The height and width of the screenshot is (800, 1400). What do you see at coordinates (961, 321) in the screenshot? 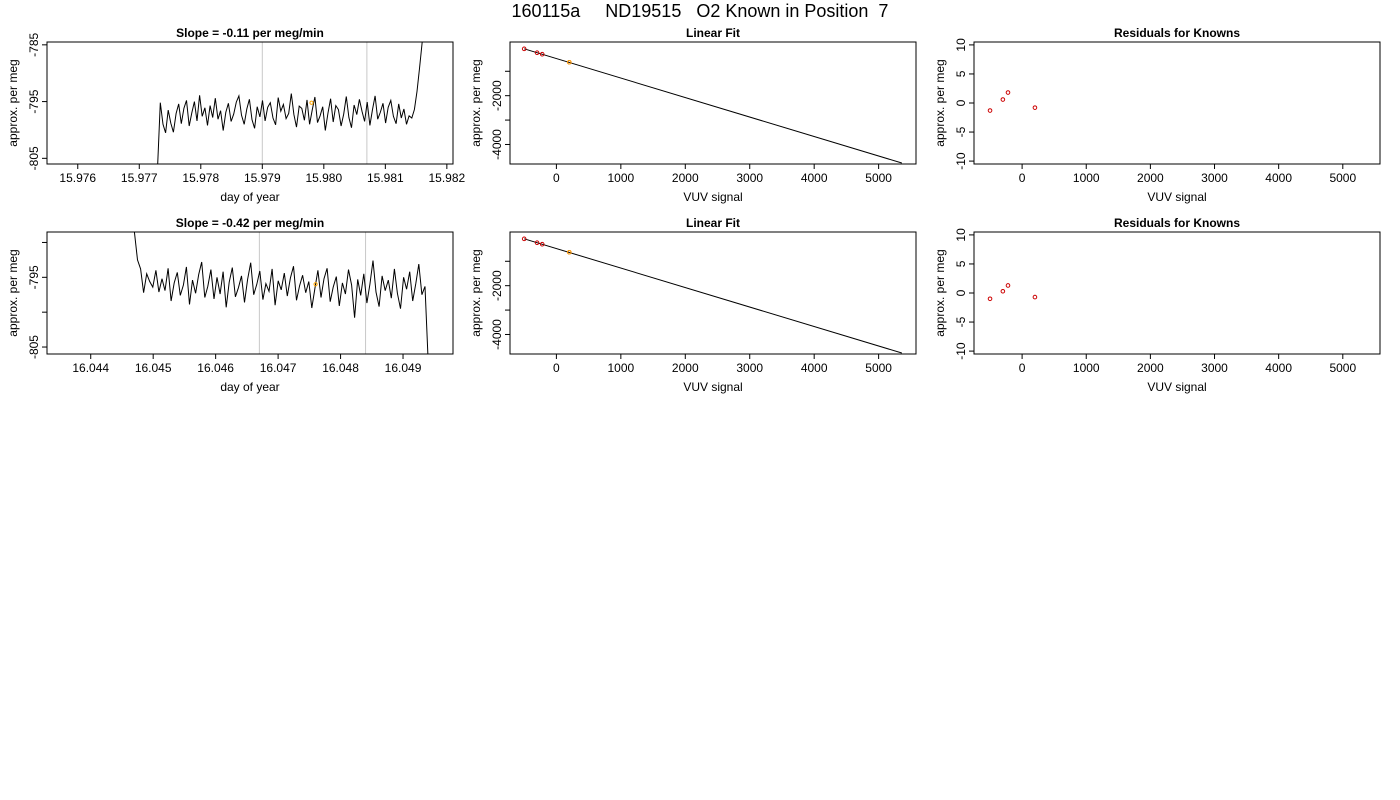
I see `y-tick-label: -5` at bounding box center [961, 321].